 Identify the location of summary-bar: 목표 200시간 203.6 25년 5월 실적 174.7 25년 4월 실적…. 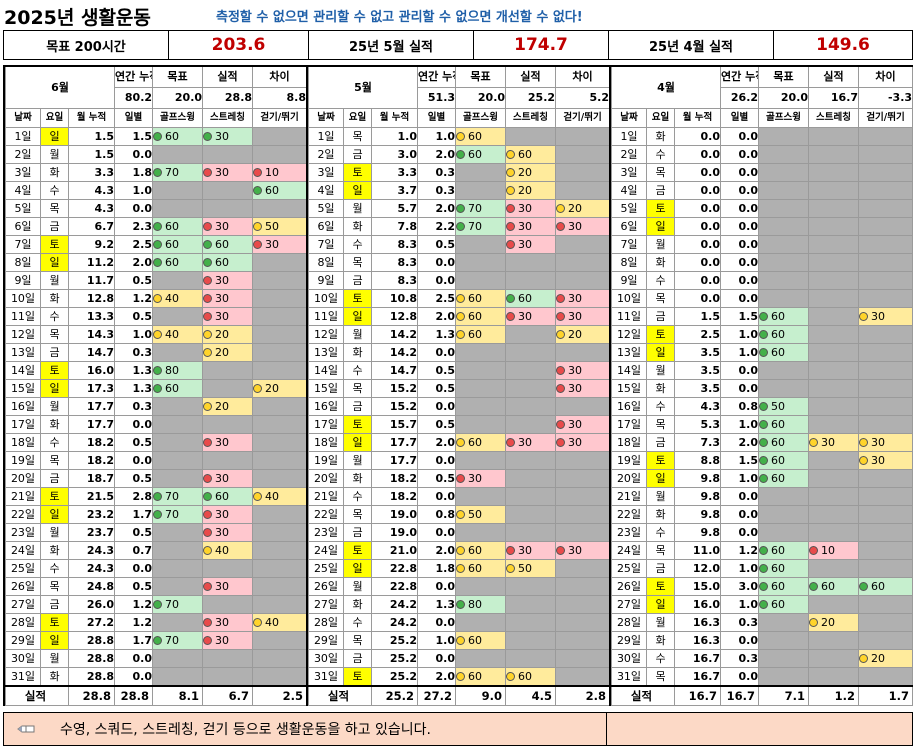
(458, 45).